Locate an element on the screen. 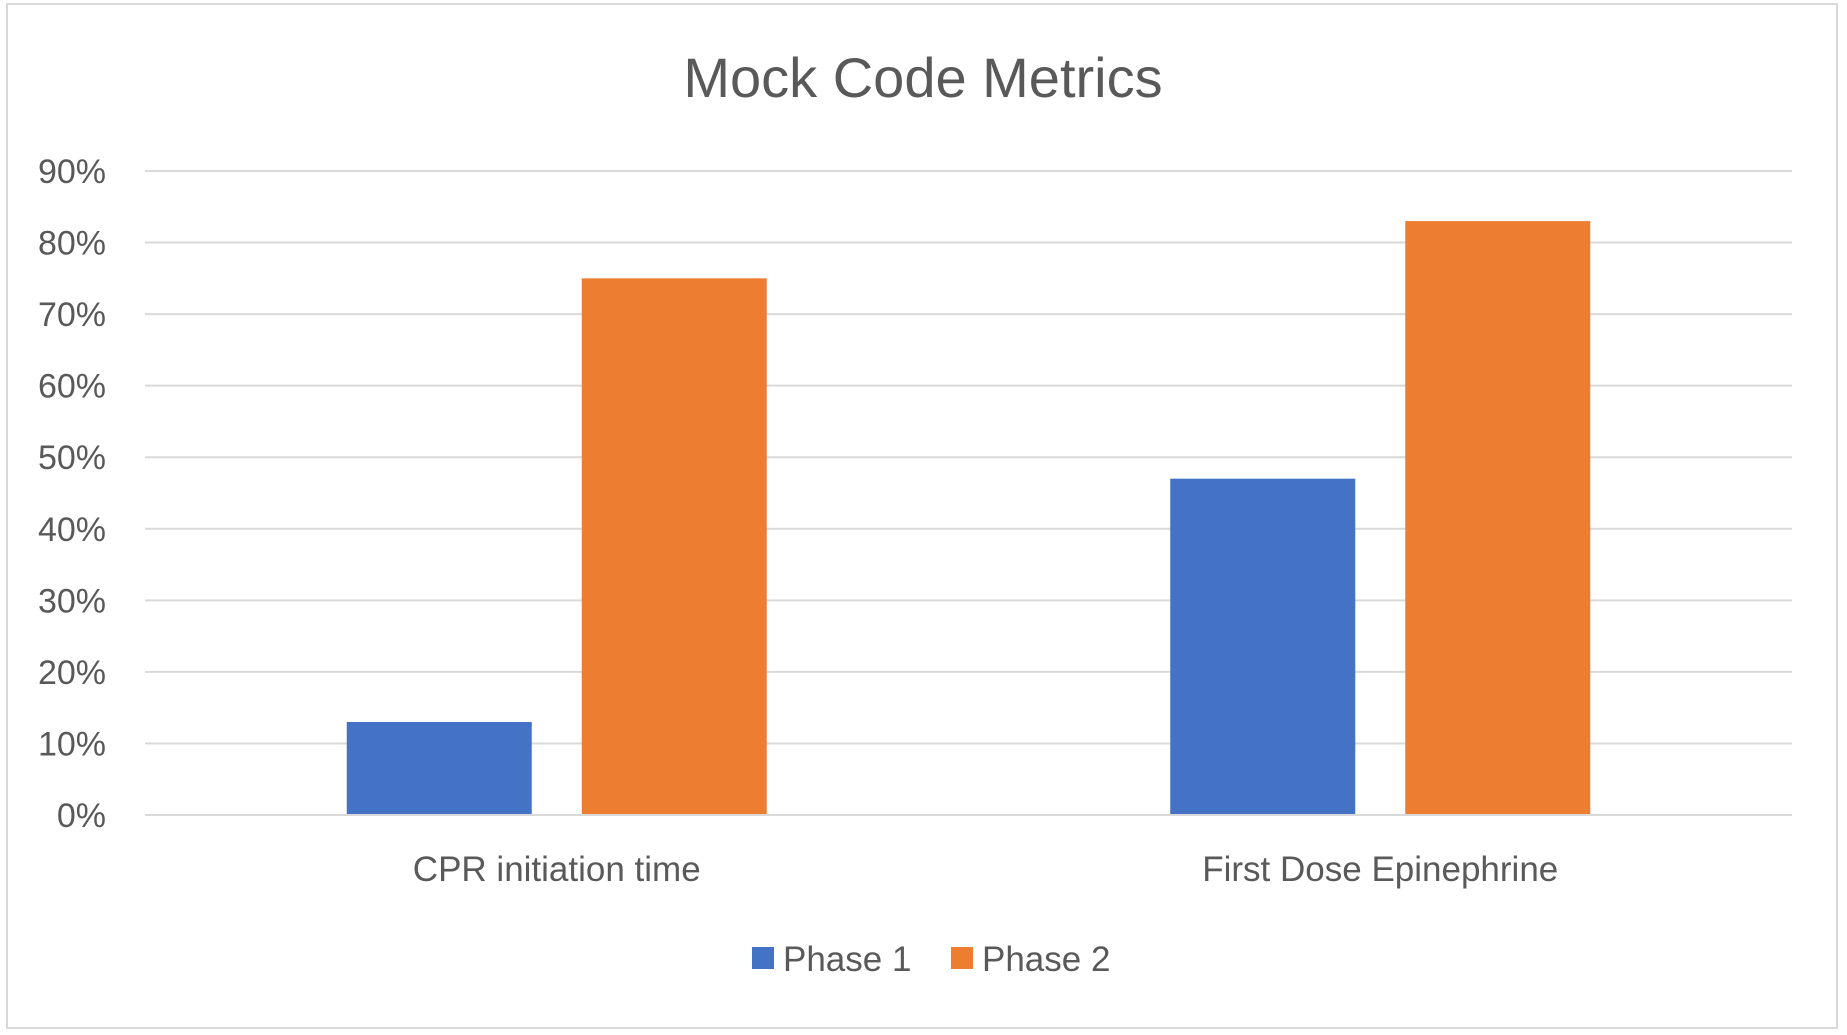 The height and width of the screenshot is (1035, 1847). legend-label: Phase 1 is located at coordinates (847, 959).